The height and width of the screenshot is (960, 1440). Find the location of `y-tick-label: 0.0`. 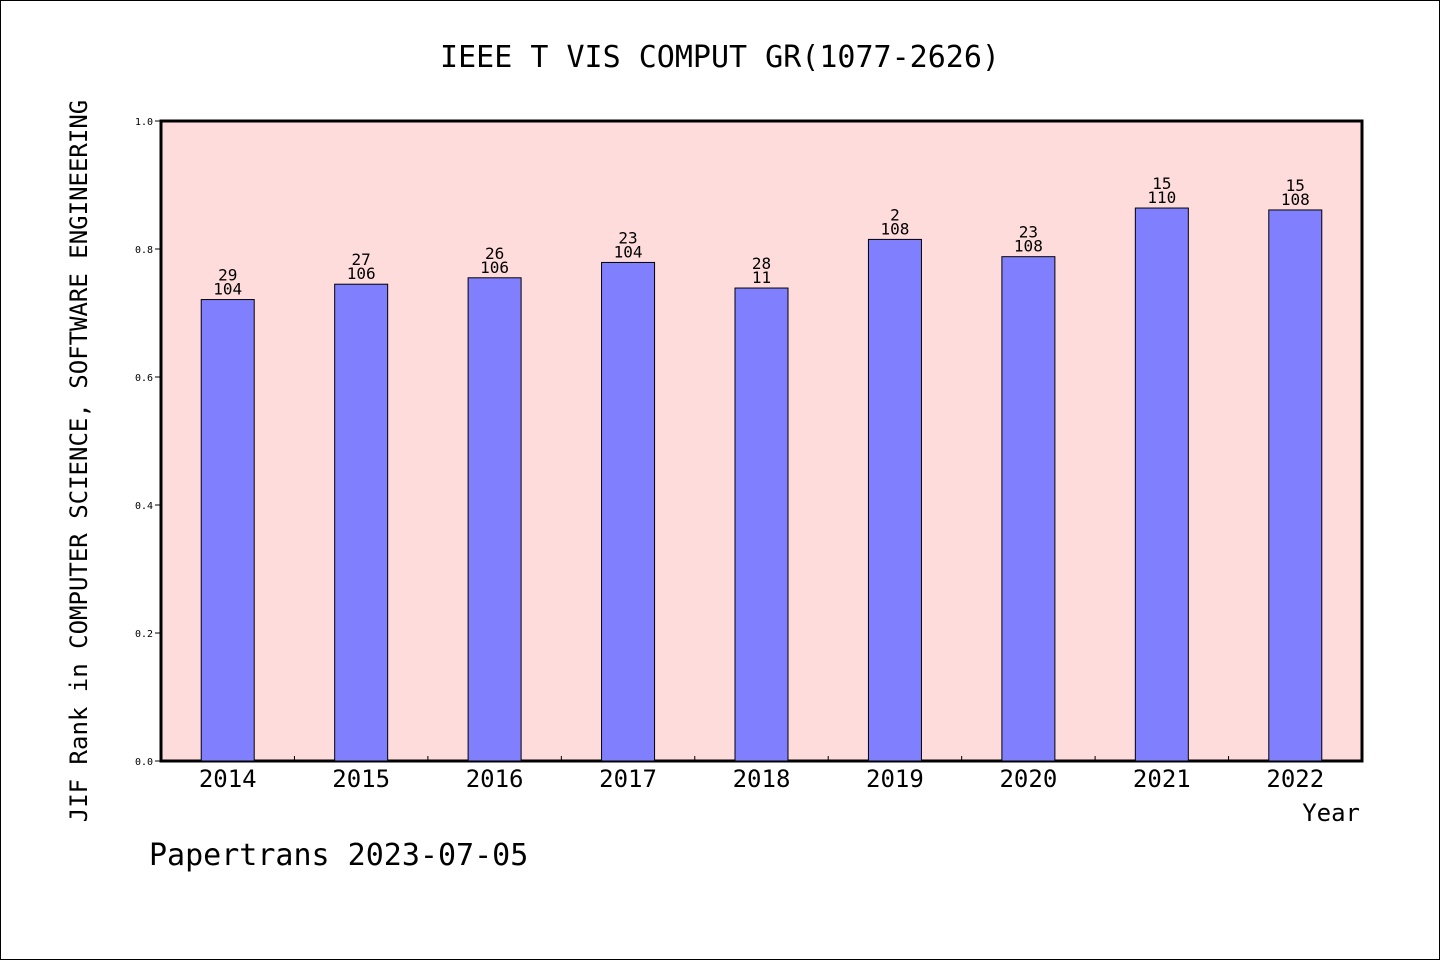

y-tick-label: 0.0 is located at coordinates (144, 762).